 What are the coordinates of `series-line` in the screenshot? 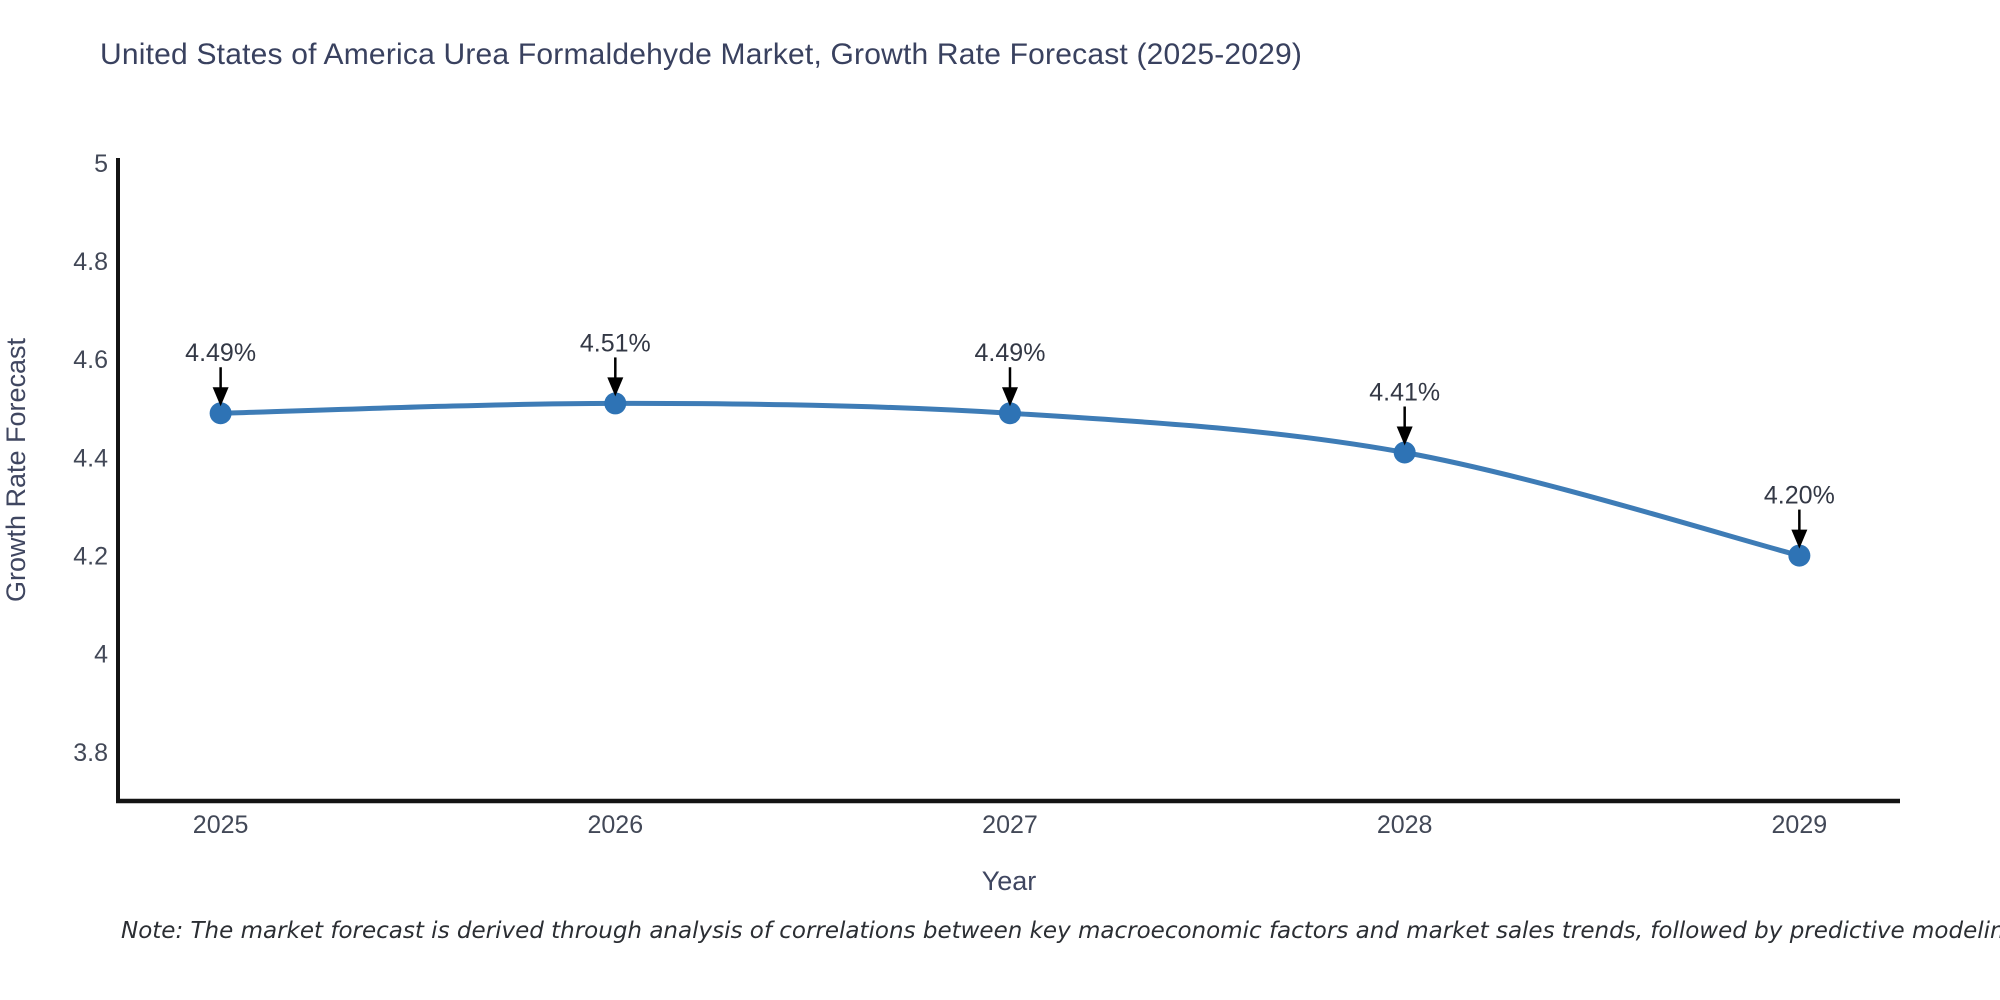 It's located at (1010, 479).